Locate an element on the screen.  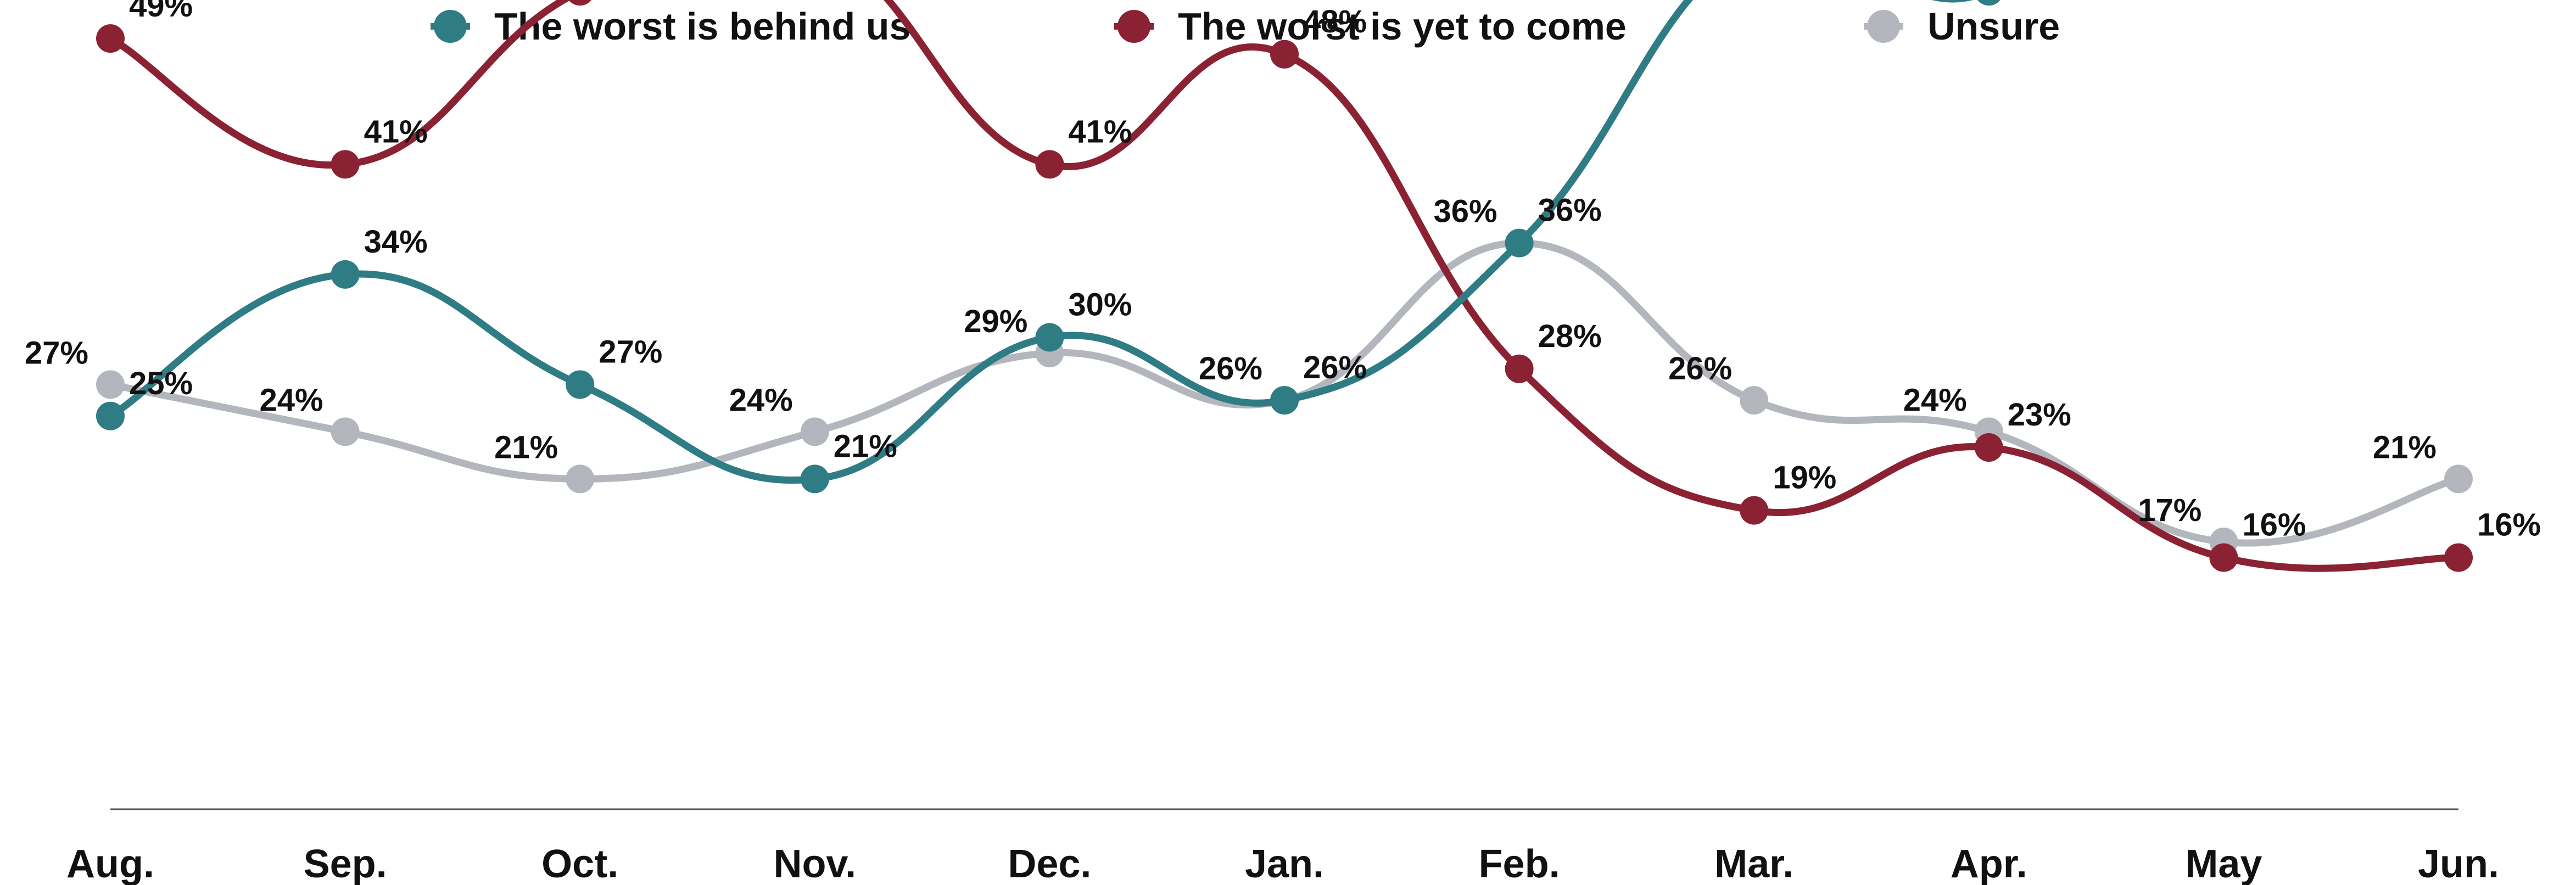
x-tick-label: May is located at coordinates (2224, 863).